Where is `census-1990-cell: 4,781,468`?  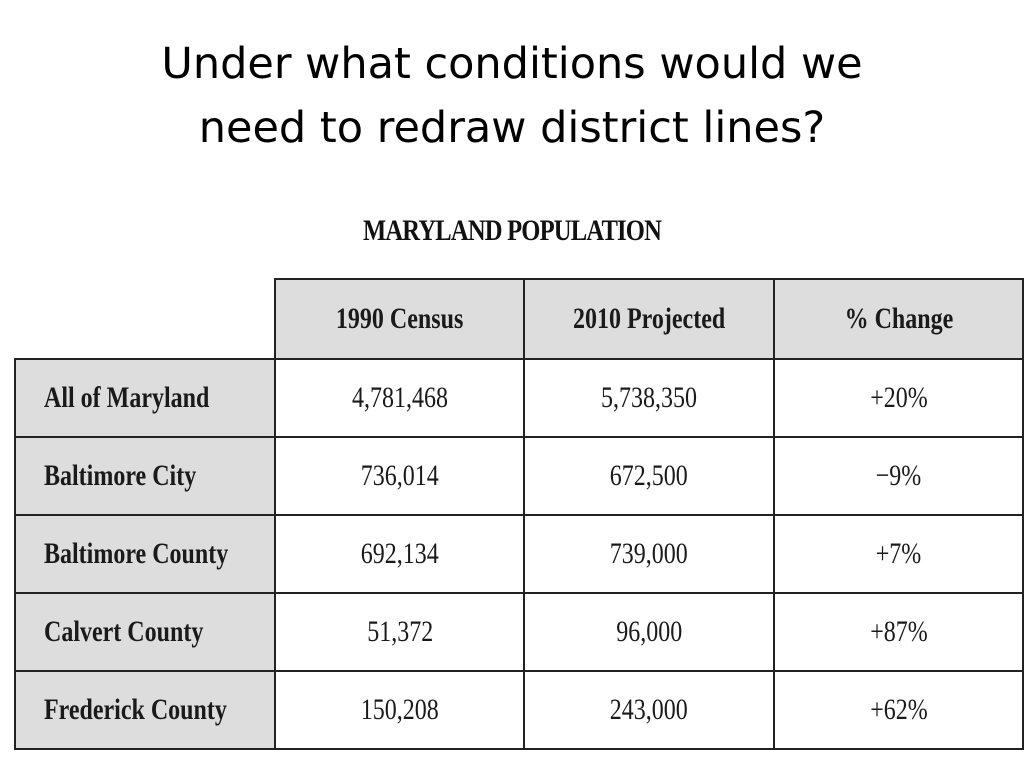 census-1990-cell: 4,781,468 is located at coordinates (400, 398).